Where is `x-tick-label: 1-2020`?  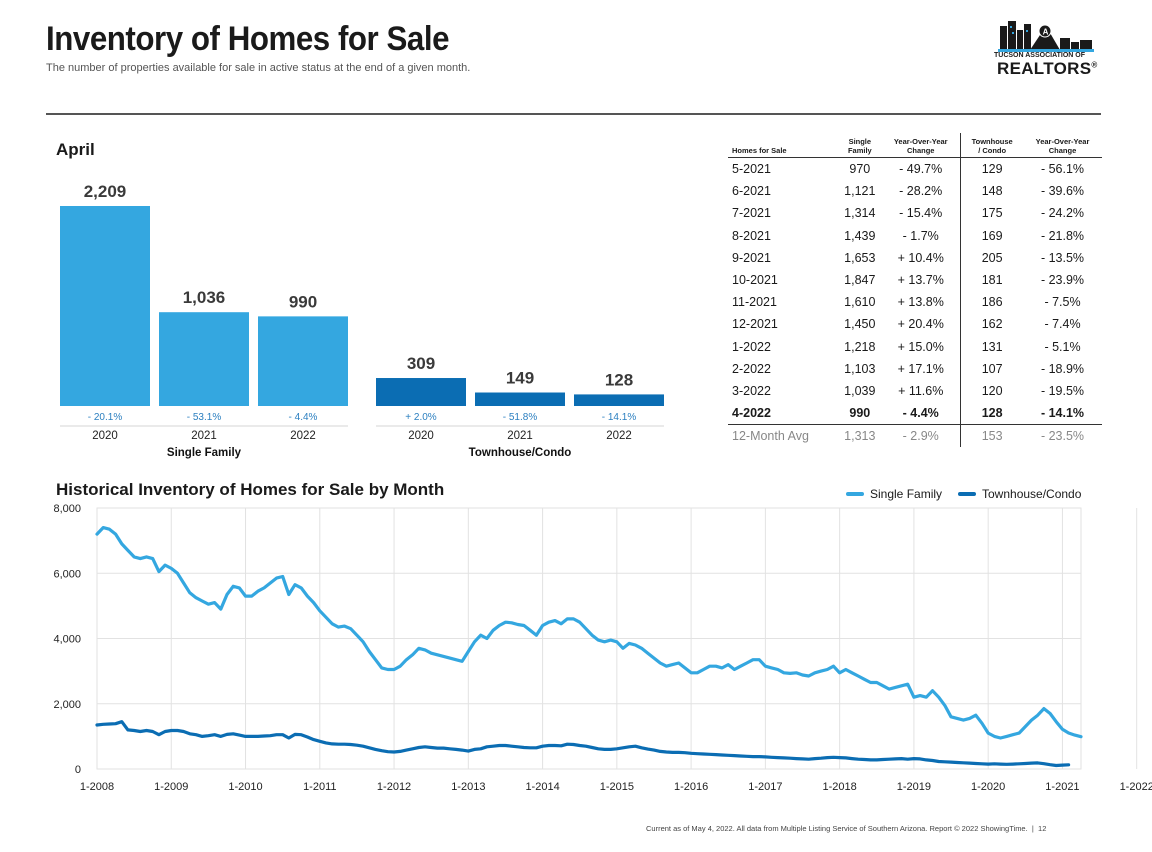 x-tick-label: 1-2020 is located at coordinates (988, 787).